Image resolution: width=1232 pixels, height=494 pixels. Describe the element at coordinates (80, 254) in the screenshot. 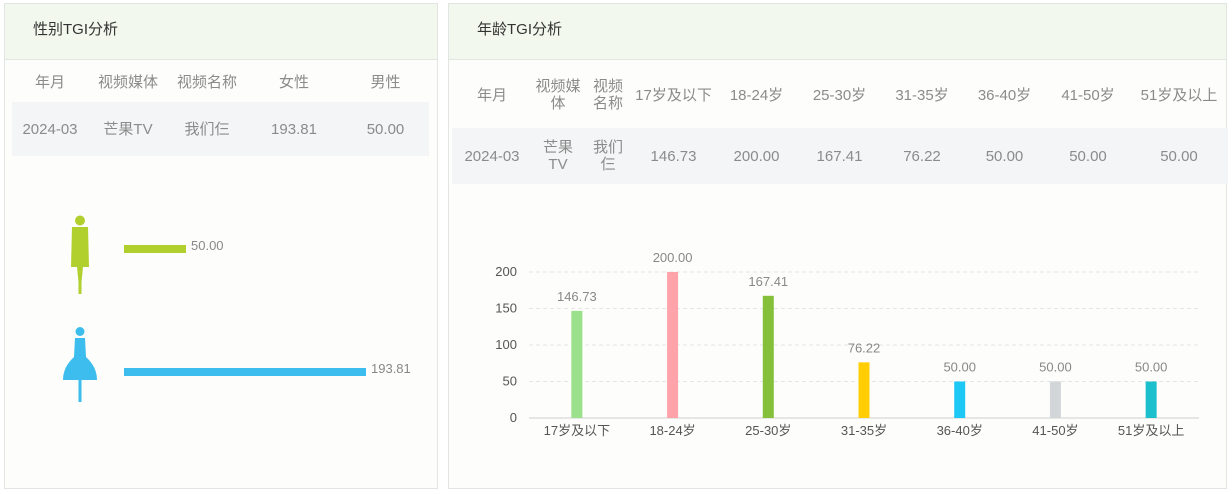

I see `male-figure-icon` at that location.